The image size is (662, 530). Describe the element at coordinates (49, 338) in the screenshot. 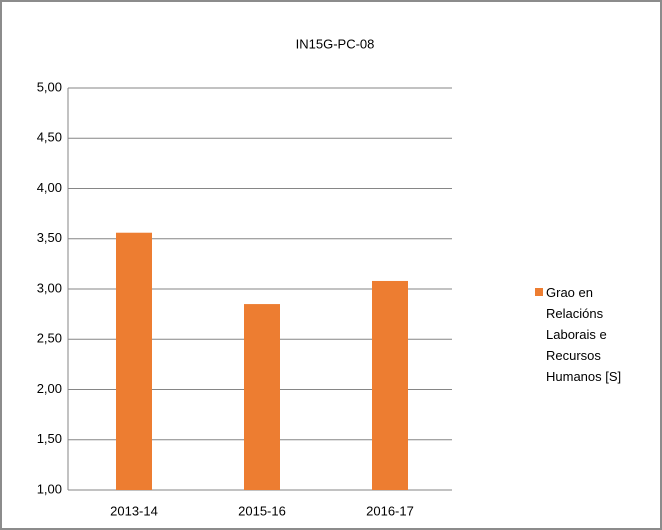

I see `y-tick-label: 2,50` at that location.